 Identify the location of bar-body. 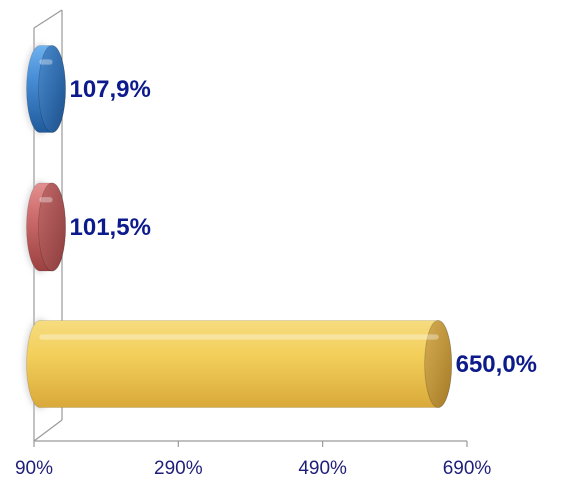
(239, 364).